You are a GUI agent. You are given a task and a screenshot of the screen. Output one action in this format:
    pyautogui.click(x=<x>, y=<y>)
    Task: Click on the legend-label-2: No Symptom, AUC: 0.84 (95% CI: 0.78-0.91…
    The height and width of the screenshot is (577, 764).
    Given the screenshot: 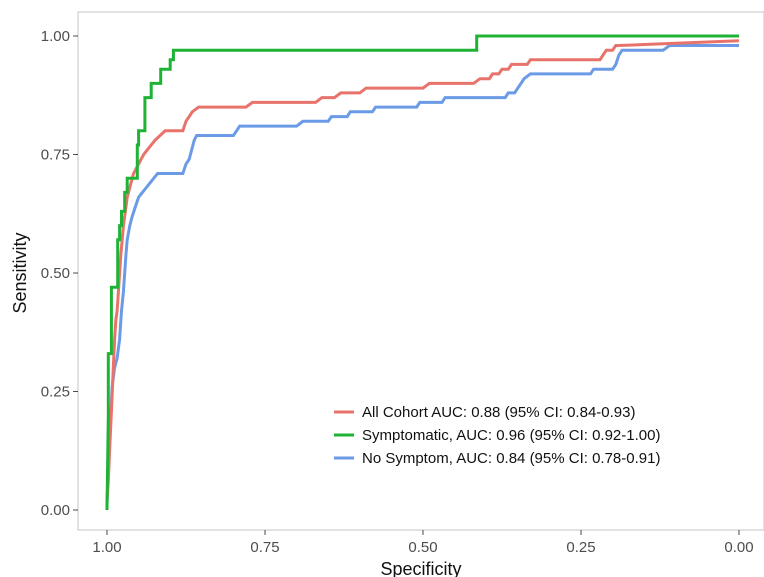 What is the action you would take?
    pyautogui.click(x=511, y=458)
    